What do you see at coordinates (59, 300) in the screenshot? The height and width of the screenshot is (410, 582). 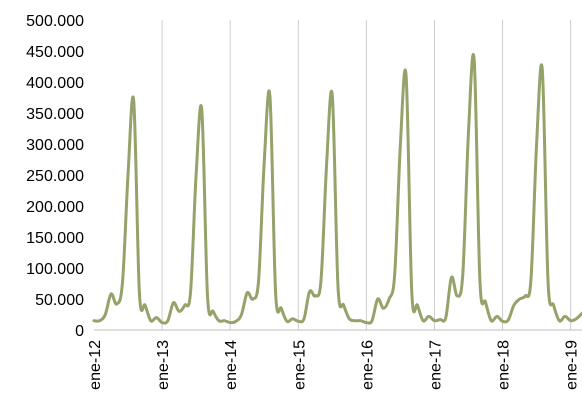 I see `y-tick-label: 50.000` at bounding box center [59, 300].